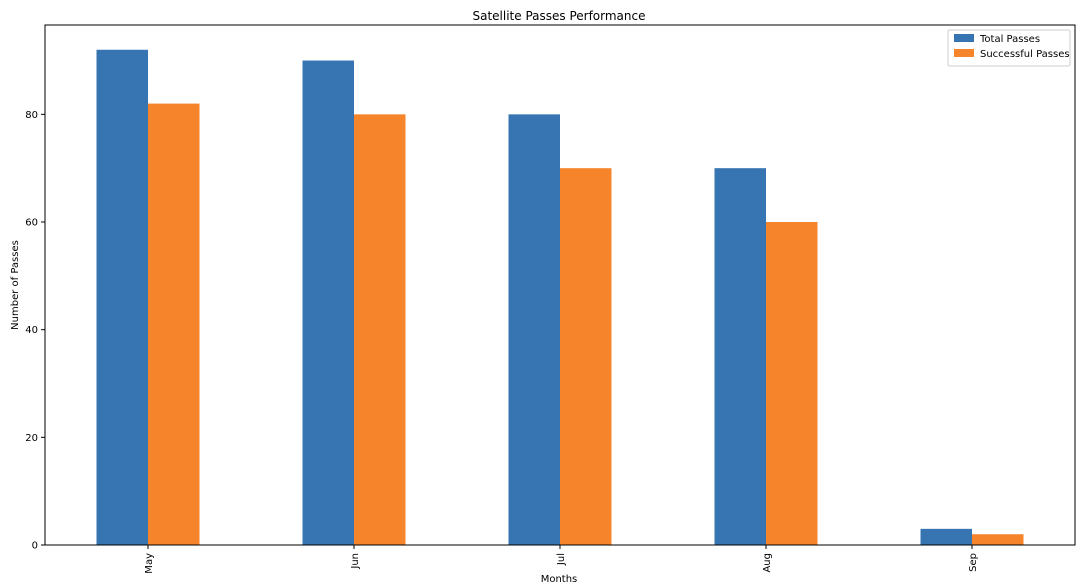  I want to click on bar-total-passes-may, so click(122, 297).